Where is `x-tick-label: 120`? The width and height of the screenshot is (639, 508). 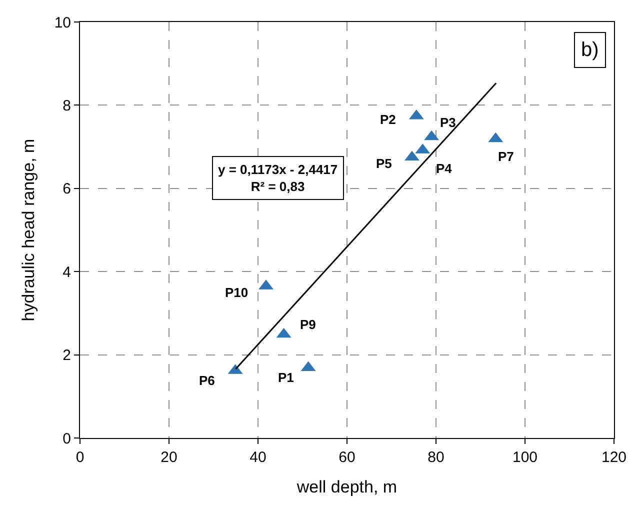
x-tick-label: 120 is located at coordinates (614, 457).